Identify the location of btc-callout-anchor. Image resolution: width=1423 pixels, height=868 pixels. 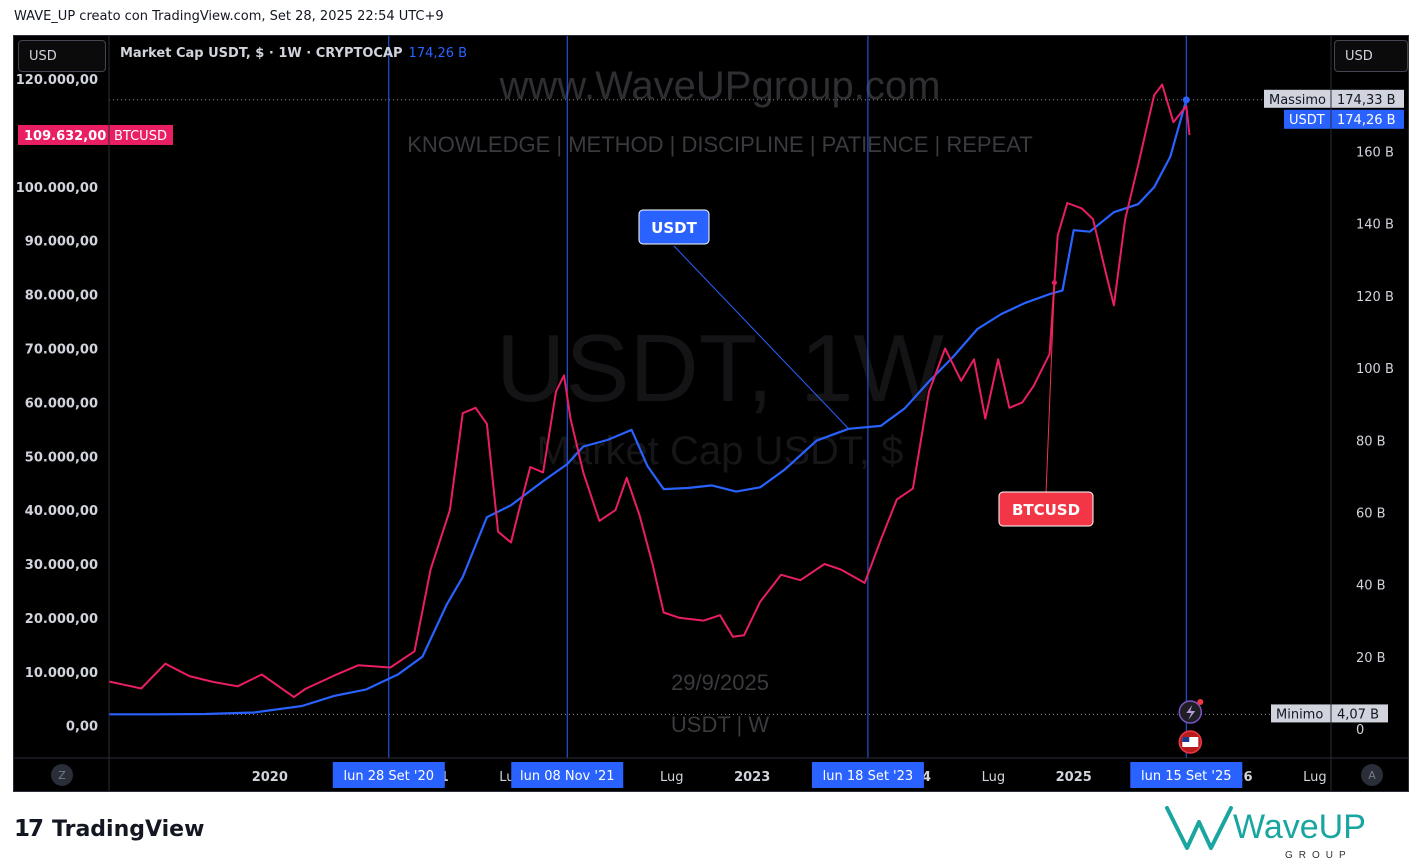
(1054, 283).